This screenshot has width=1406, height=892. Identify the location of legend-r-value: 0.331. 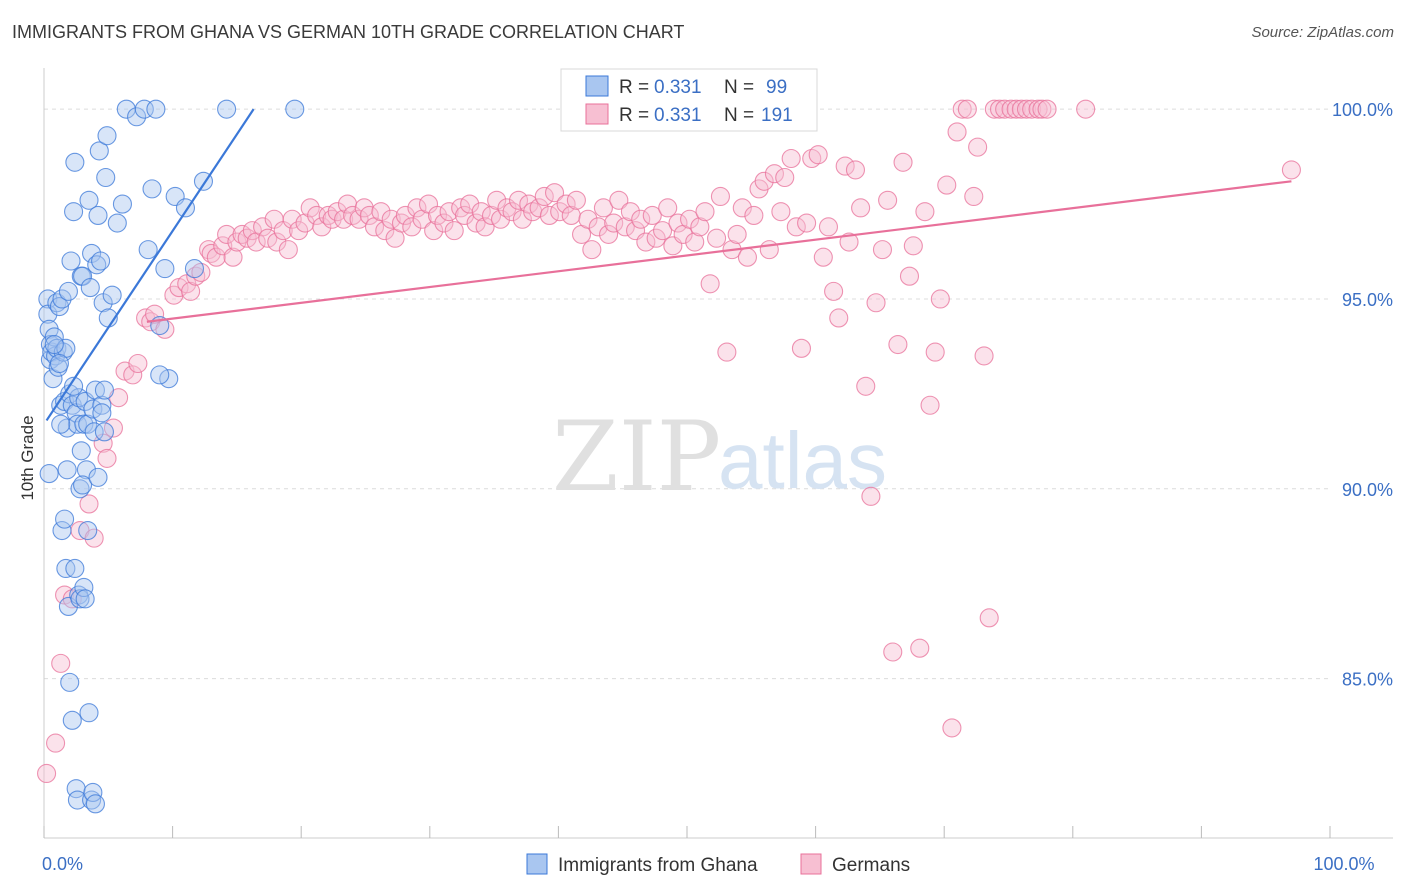
(678, 115).